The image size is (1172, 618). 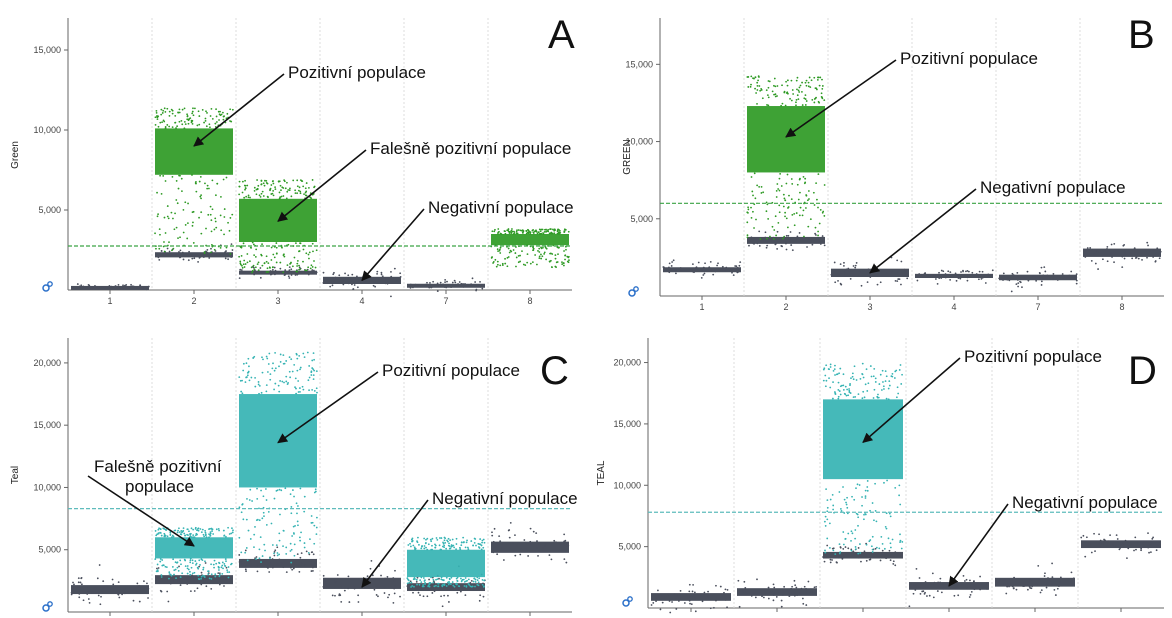 What do you see at coordinates (869, 271) in the screenshot?
I see `well-3-droplets` at bounding box center [869, 271].